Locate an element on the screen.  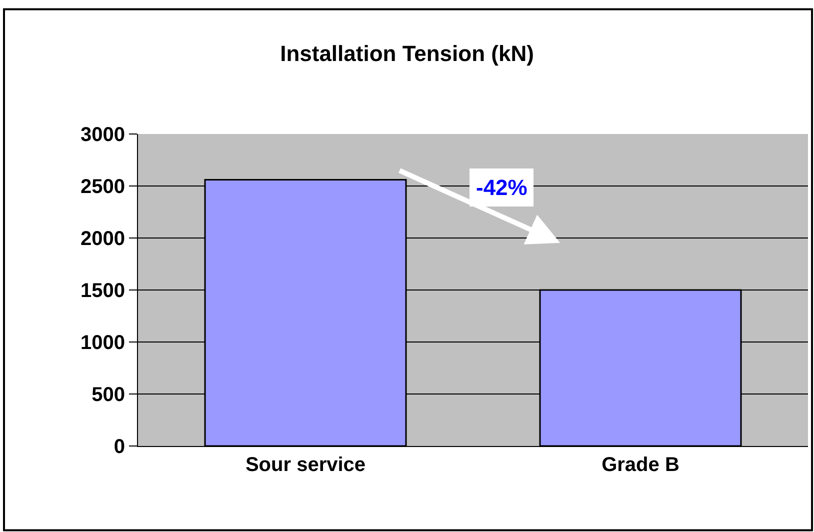
y-tick-label: 2000 is located at coordinates (102, 239).